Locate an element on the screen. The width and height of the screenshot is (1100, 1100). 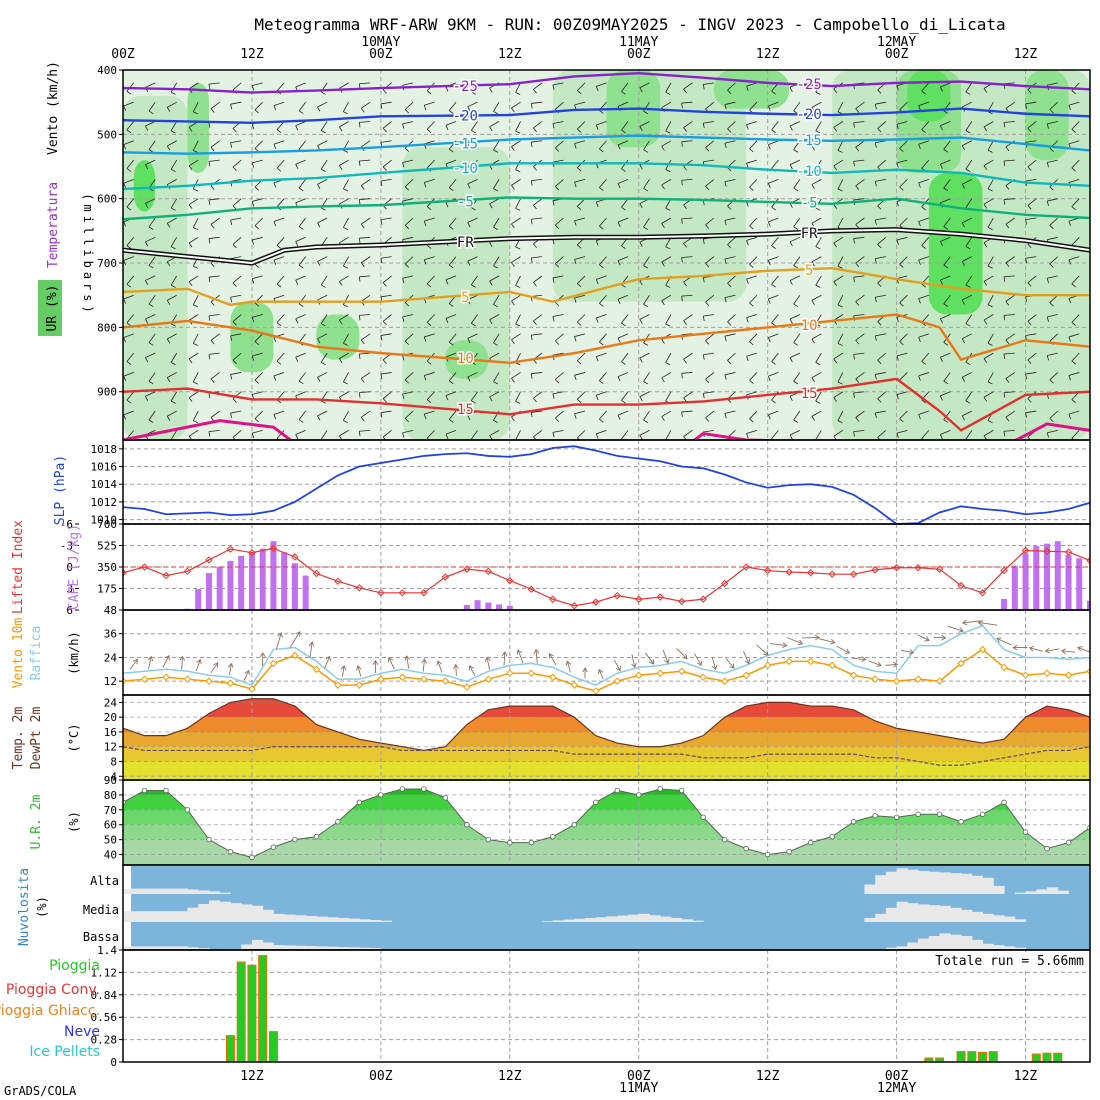
y-tick-label: 1012 is located at coordinates (104, 502).